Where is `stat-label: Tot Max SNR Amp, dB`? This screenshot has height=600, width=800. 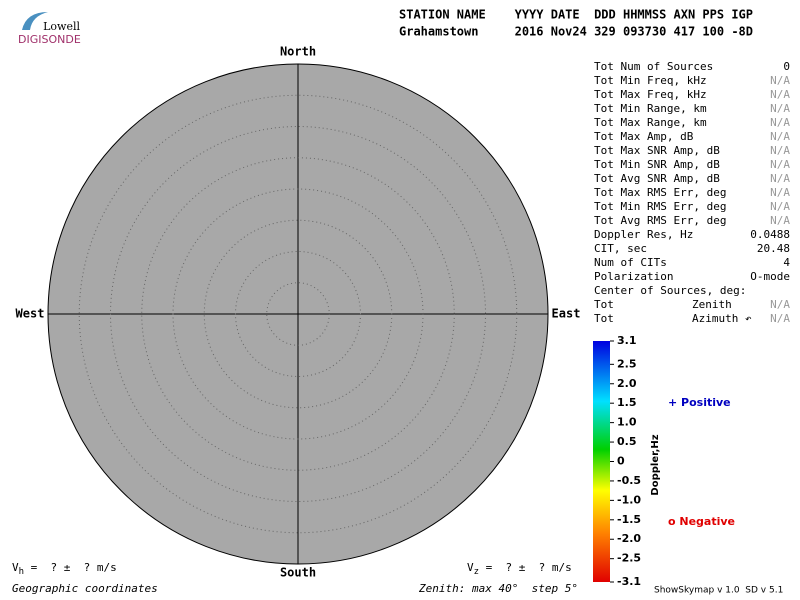
stat-label: Tot Max SNR Amp, dB is located at coordinates (657, 150).